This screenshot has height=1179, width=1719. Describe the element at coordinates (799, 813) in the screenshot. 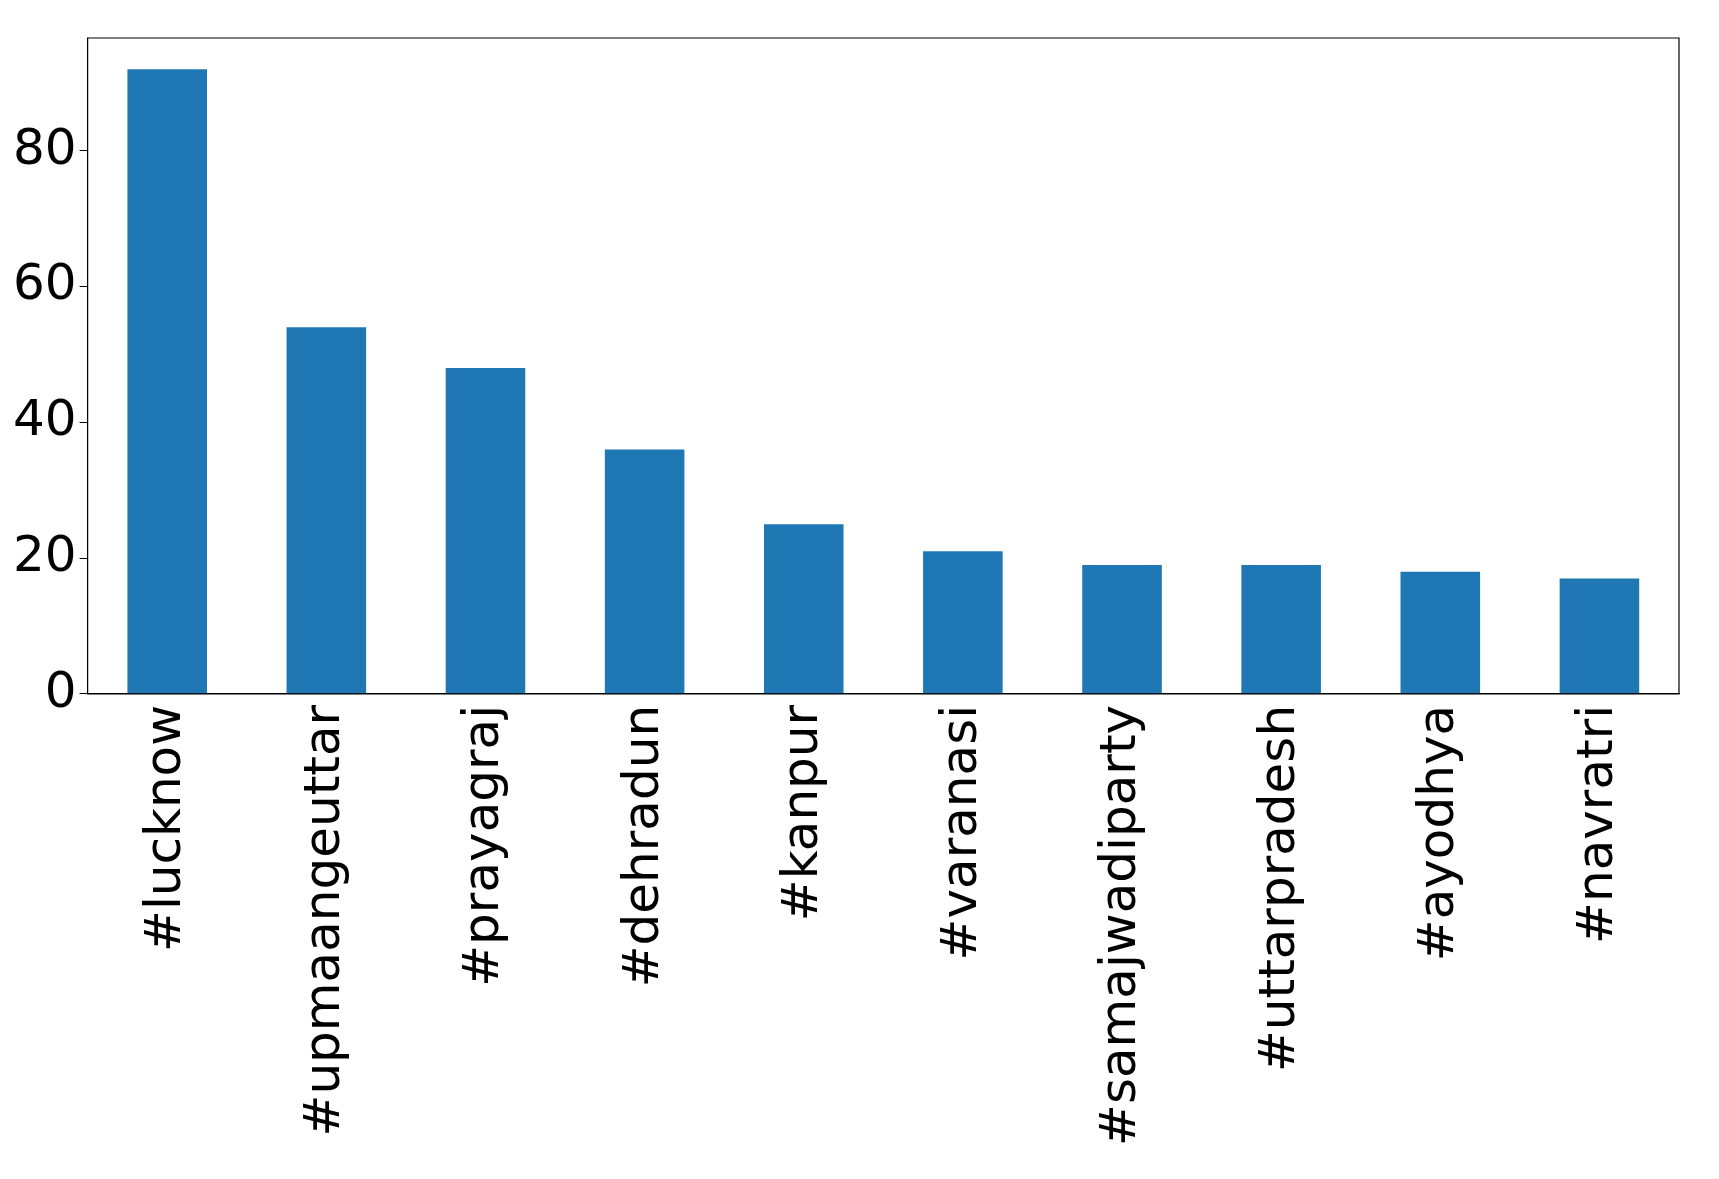

I see `x-tick-label: #kanpur` at that location.